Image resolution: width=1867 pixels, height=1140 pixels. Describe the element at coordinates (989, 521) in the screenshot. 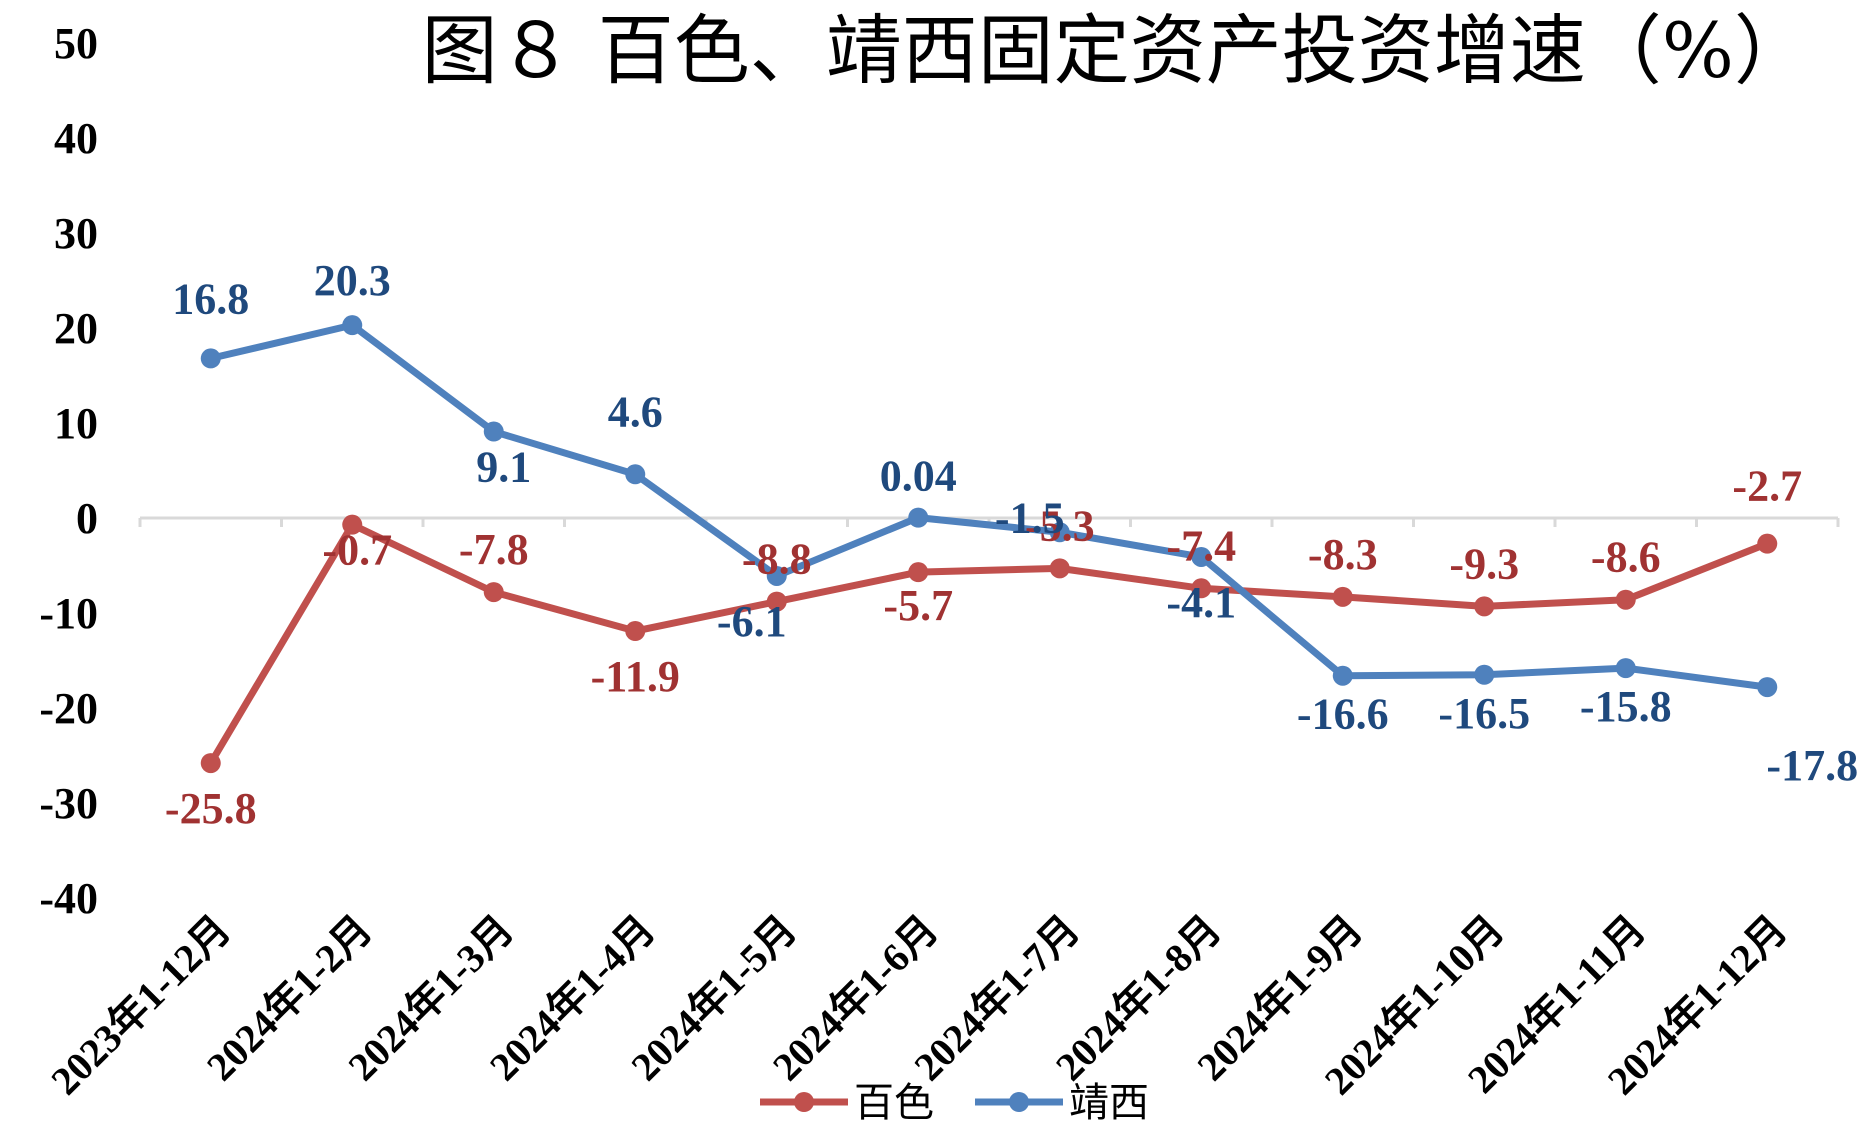

I see `x-axis` at that location.